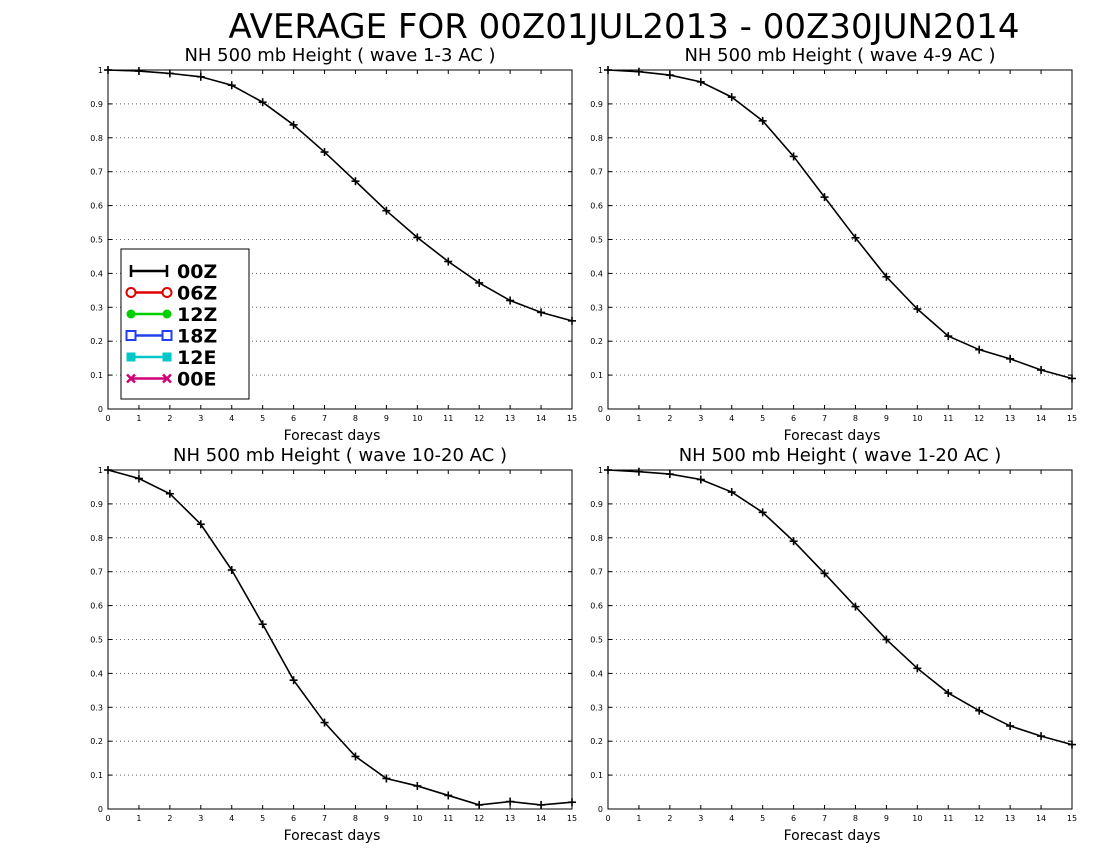 The image size is (1100, 850). What do you see at coordinates (340, 455) in the screenshot?
I see `chart-title: NH 500 mb Height ( wave 10-20 AC )` at bounding box center [340, 455].